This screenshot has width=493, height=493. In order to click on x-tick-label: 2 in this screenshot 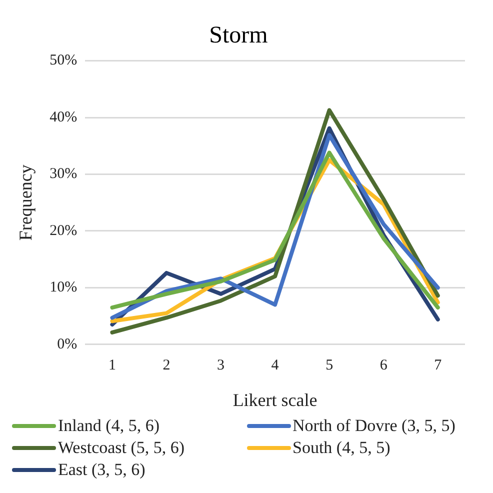, I will do `click(166, 365)`.